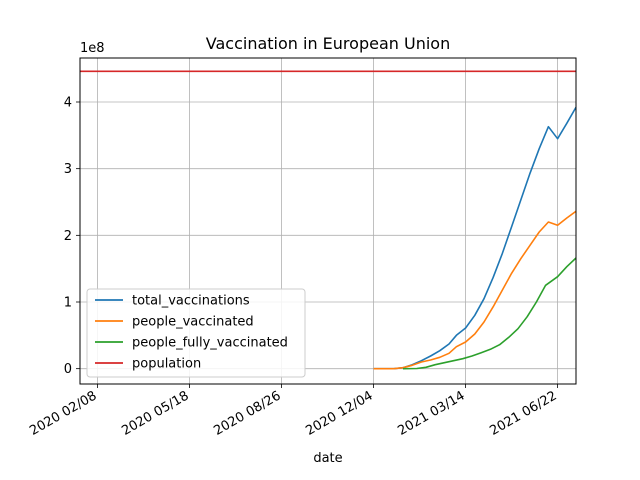  Describe the element at coordinates (193, 322) in the screenshot. I see `legend-entry-label: people_vaccinated` at that location.